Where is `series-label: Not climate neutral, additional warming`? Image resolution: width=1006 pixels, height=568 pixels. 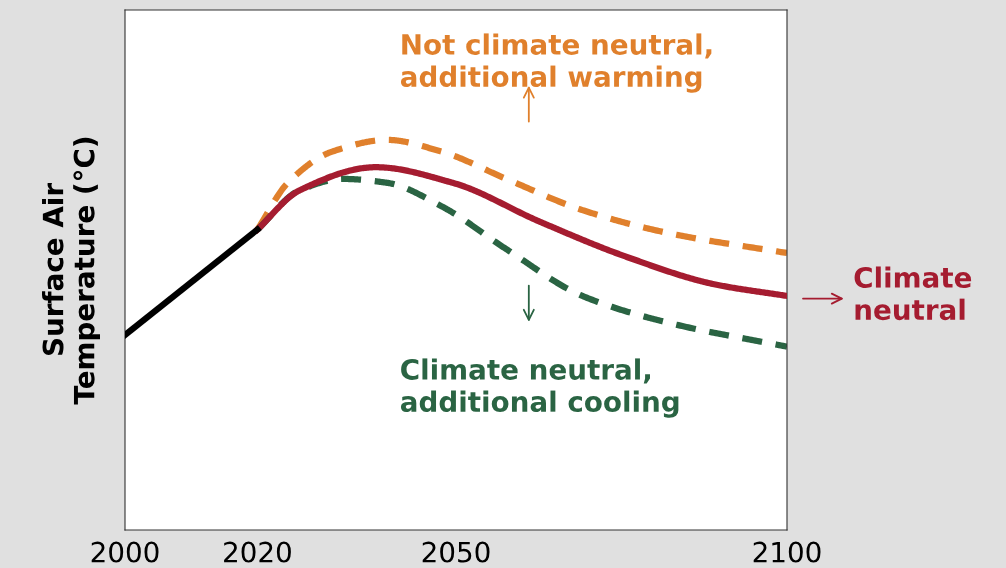
series-label: Not climate neutral, additional warming is located at coordinates (556, 63).